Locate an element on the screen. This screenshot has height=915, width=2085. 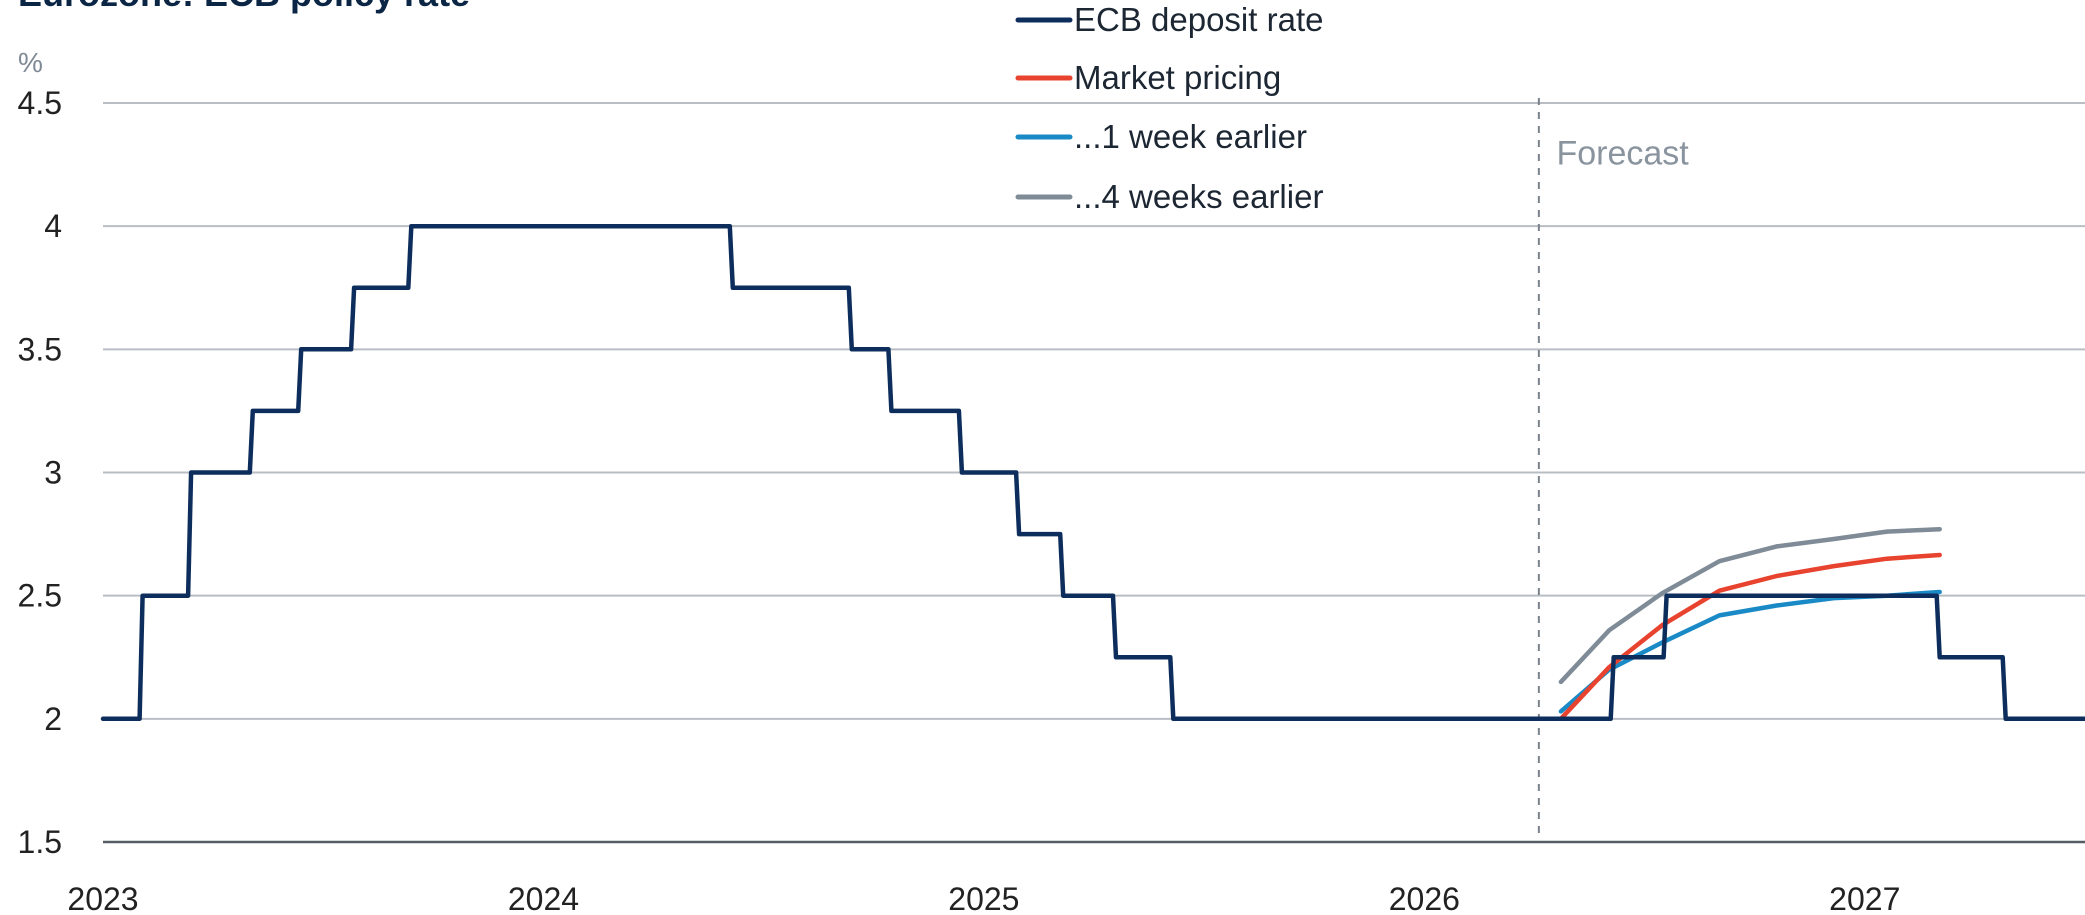
chart-title: Eurozone: ECB policy rate is located at coordinates (244, 7).